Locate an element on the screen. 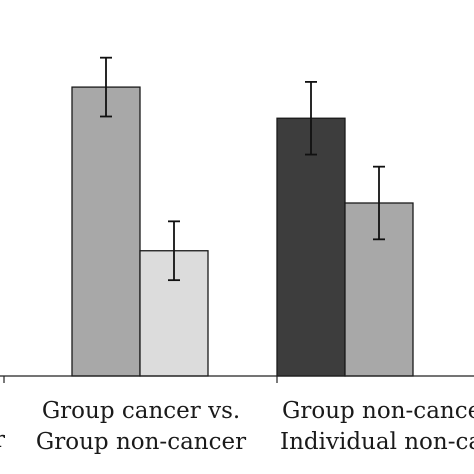  ticks-layer is located at coordinates (140, 379).